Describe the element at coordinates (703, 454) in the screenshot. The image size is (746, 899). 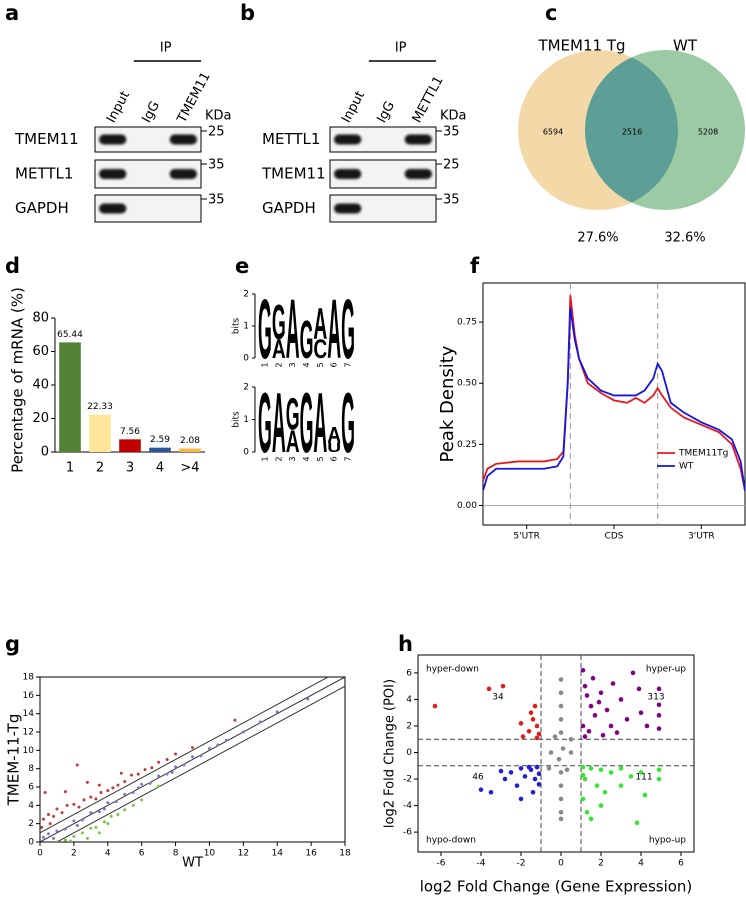
I see `legend-label: TMEM11Tg` at that location.